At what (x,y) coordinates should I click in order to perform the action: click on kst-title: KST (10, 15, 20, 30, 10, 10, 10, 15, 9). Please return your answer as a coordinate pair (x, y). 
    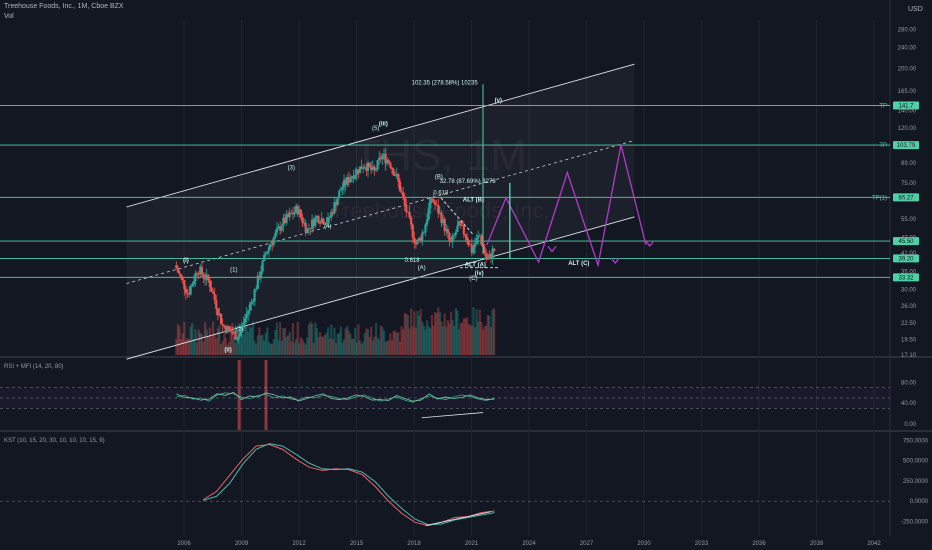
    Looking at the image, I should click on (54, 441).